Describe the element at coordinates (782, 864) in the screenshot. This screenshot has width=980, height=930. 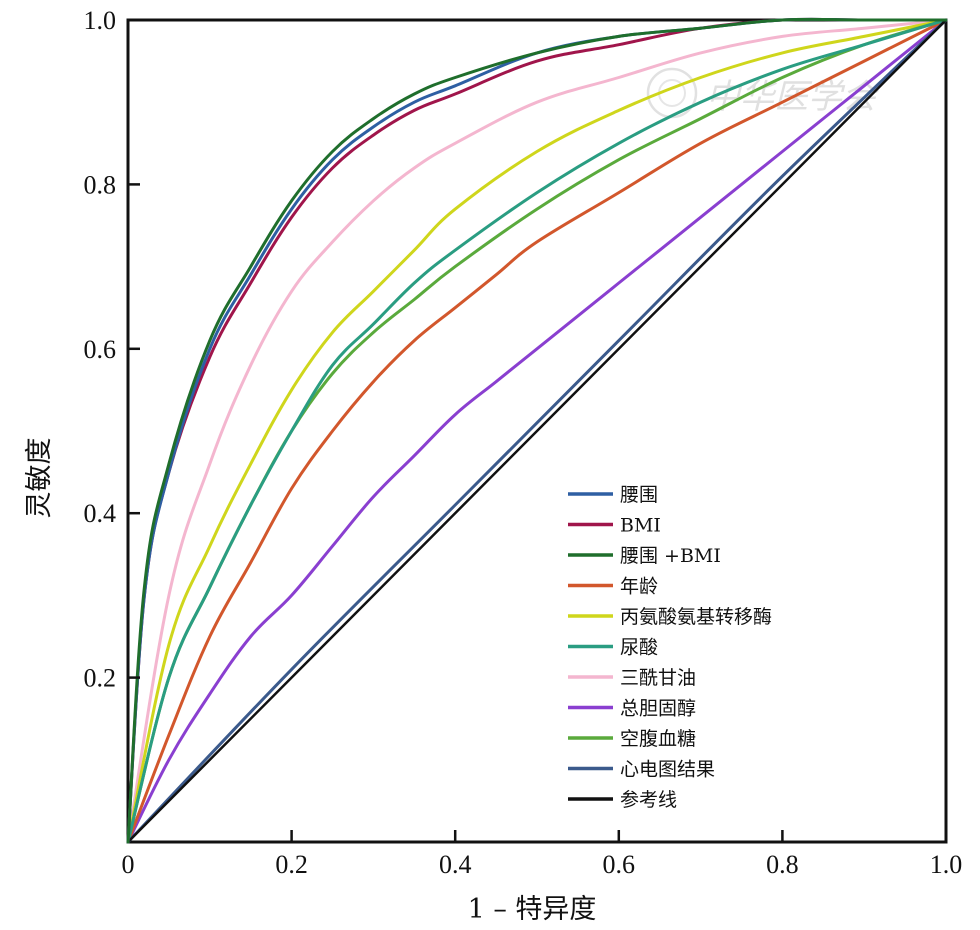
I see `x-tick-label: 0.8` at that location.